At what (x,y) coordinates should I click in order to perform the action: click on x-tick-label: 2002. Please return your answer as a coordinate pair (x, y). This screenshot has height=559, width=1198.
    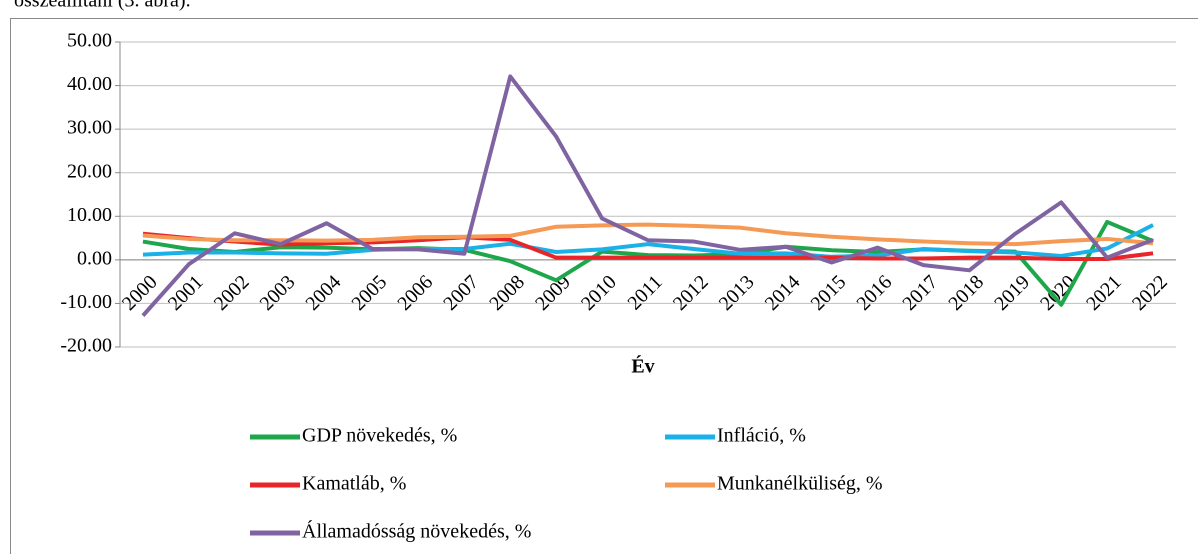
    Looking at the image, I should click on (232, 293).